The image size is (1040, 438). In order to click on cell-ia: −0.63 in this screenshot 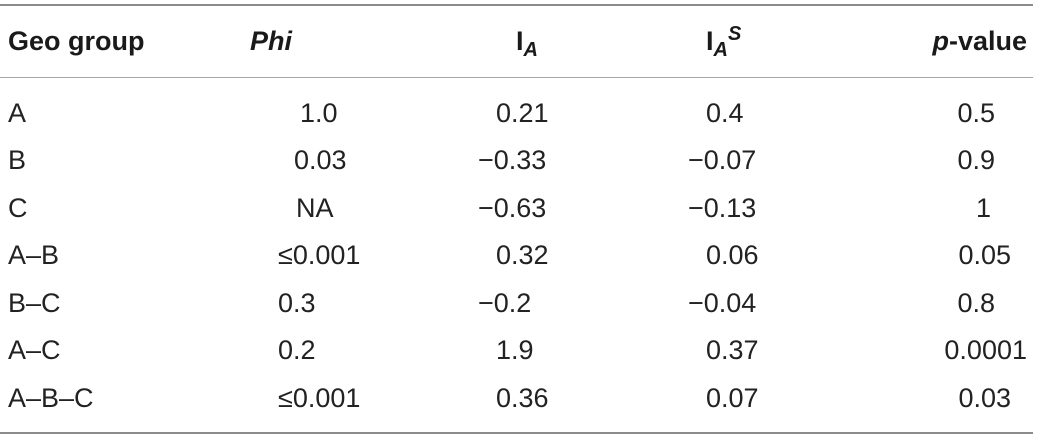, I will do `click(512, 207)`.